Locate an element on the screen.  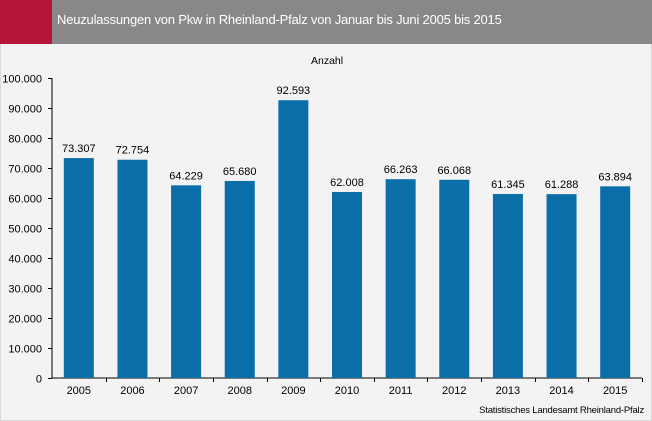
y-tick-label: 50.000 is located at coordinates (25, 230).